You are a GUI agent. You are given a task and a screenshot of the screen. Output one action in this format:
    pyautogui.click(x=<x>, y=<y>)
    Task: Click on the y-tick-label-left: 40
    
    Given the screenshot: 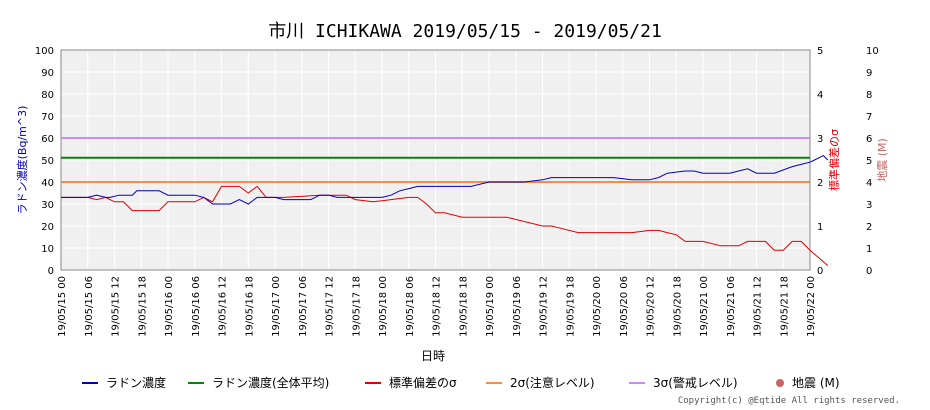 What is the action you would take?
    pyautogui.click(x=47, y=183)
    